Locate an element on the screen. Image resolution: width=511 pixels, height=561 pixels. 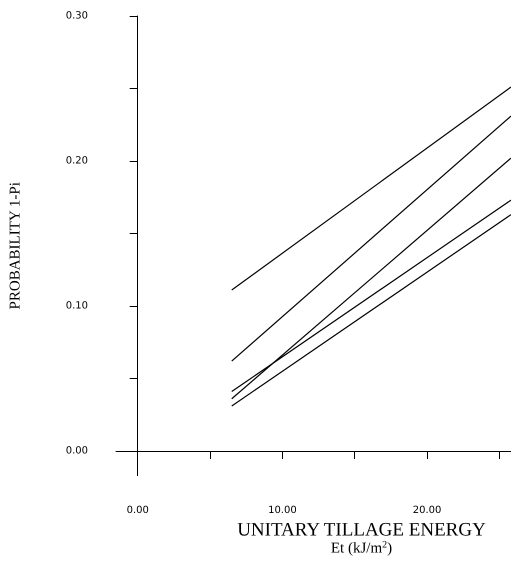
y-tick-label: 0.30 is located at coordinates (77, 16).